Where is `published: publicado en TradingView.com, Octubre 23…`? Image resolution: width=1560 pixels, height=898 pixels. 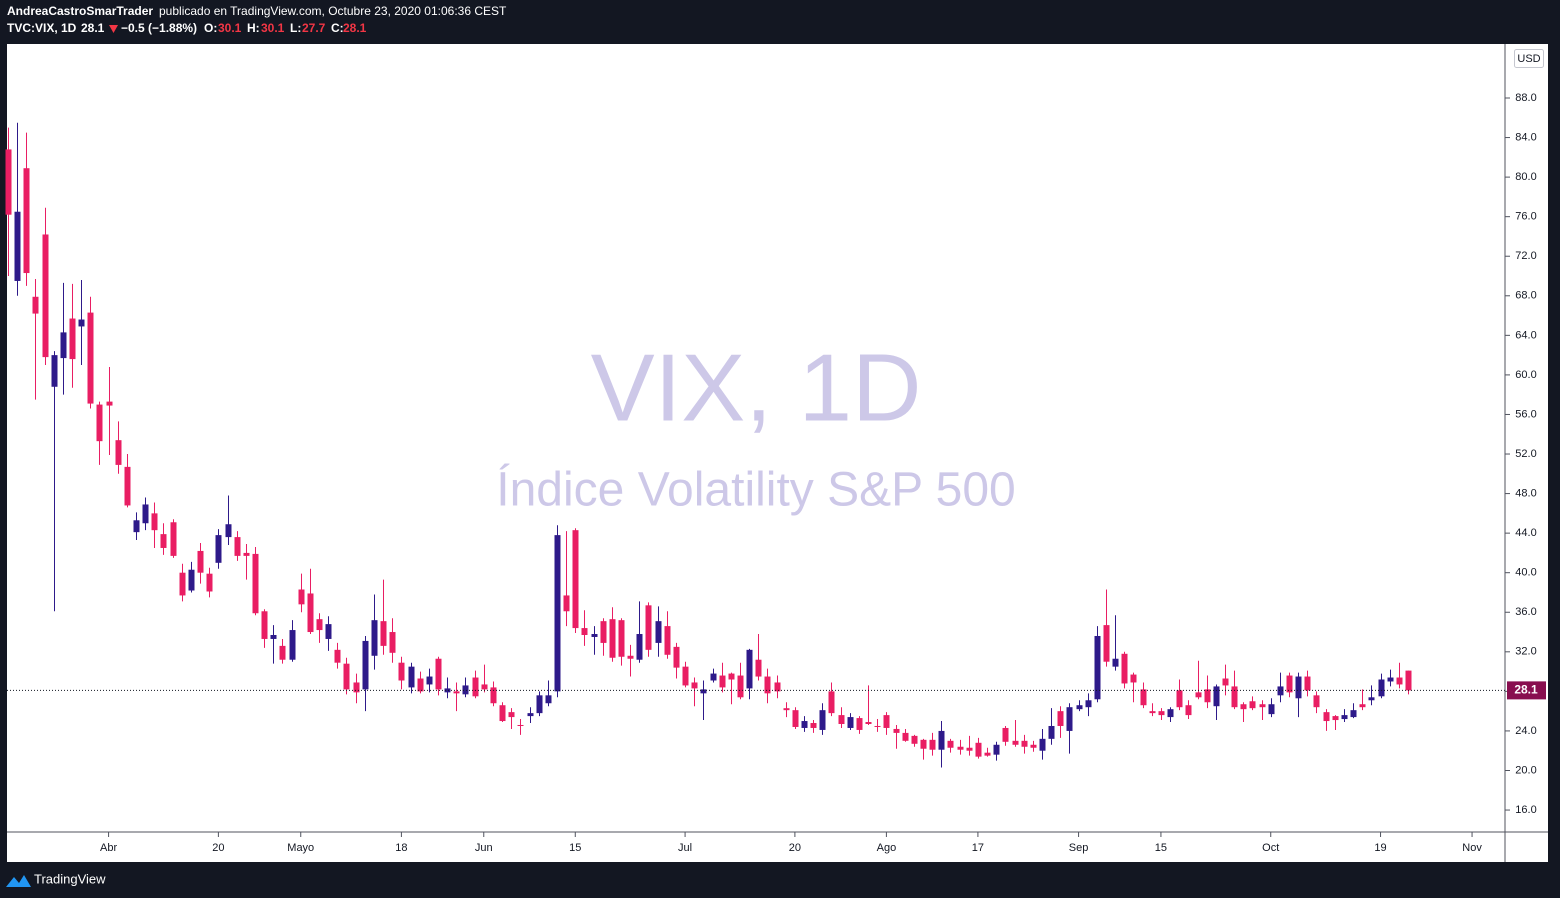
published: publicado en TradingView.com, Octubre 23… is located at coordinates (333, 11).